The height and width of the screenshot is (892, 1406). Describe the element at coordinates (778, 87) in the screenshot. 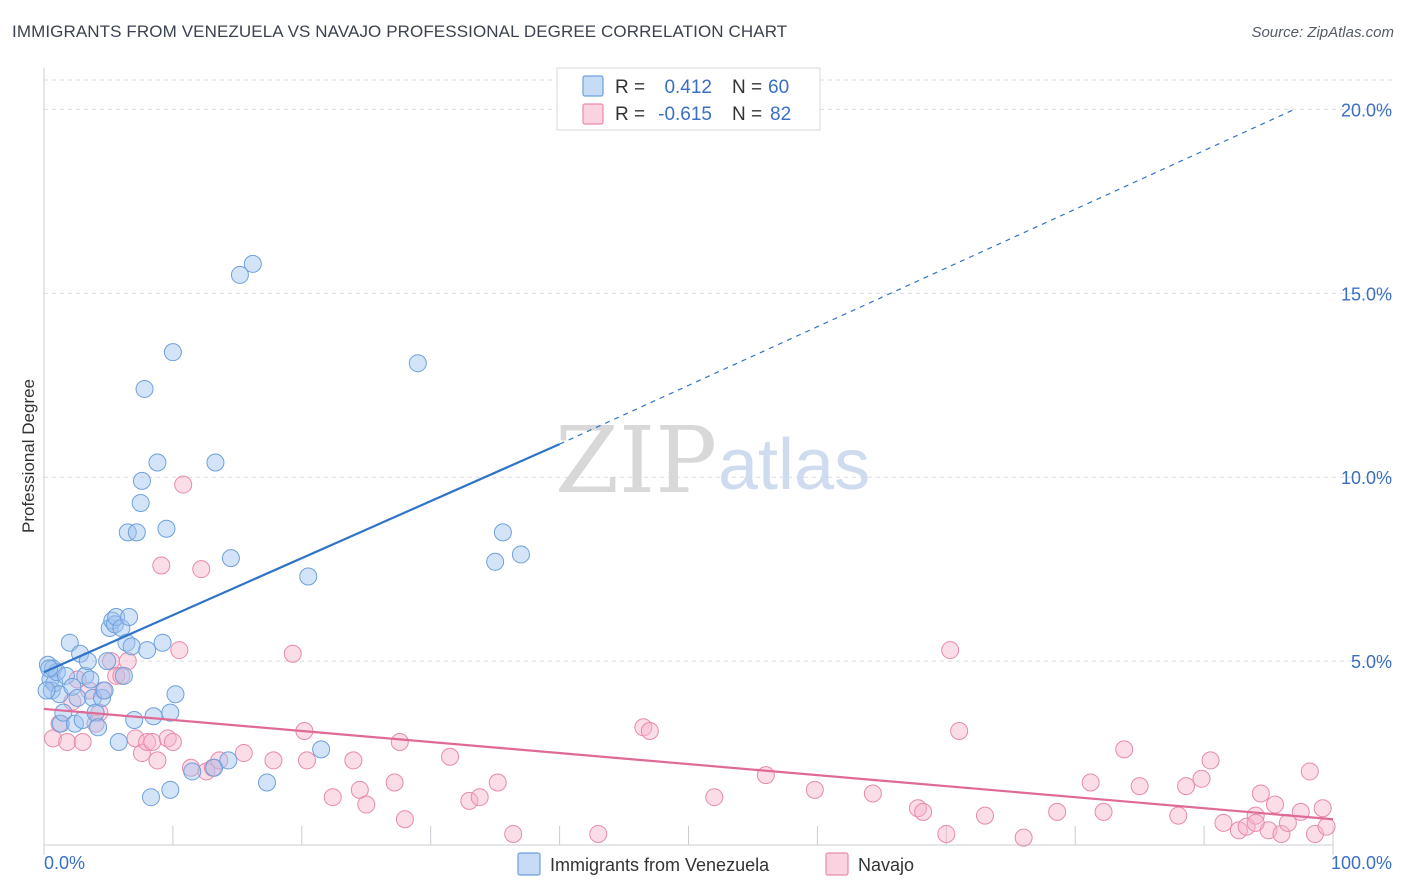

I see `legend-n-value-1: 60` at that location.